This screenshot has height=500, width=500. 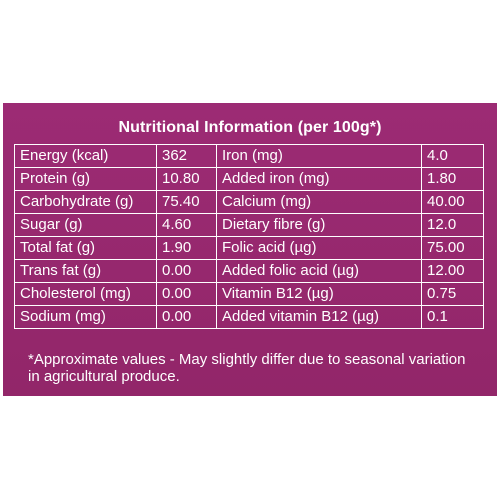 I want to click on nutrient-value: 12.0, so click(x=452, y=225).